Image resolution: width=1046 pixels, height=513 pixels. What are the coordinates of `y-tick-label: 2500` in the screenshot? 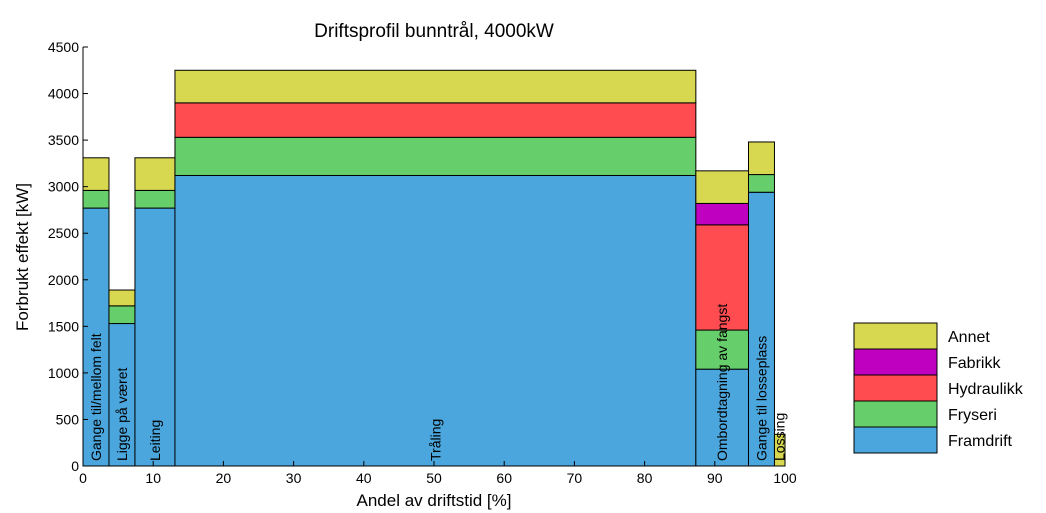 It's located at (63, 233).